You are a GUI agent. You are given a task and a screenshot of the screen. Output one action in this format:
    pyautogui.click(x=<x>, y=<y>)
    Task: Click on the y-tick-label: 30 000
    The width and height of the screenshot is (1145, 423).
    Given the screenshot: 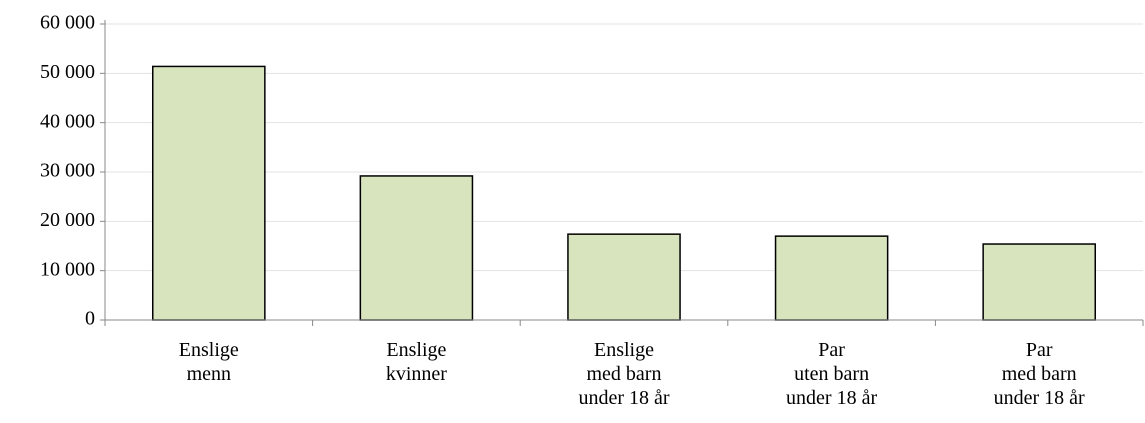 What is the action you would take?
    pyautogui.click(x=67, y=171)
    